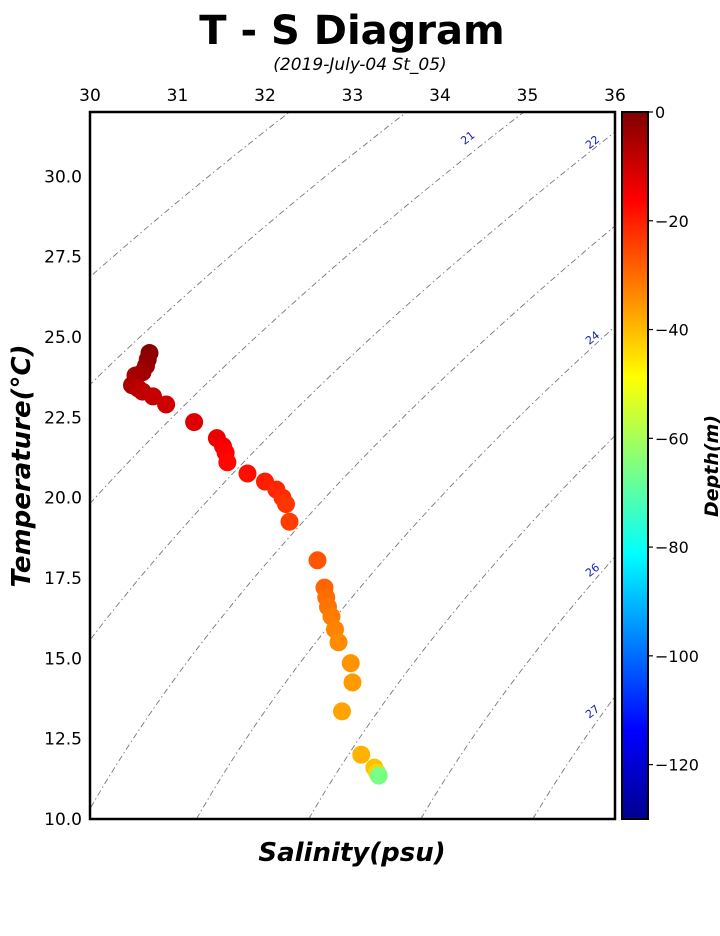 The image size is (720, 936). I want to click on isopycnal-label: 26, so click(592, 570).